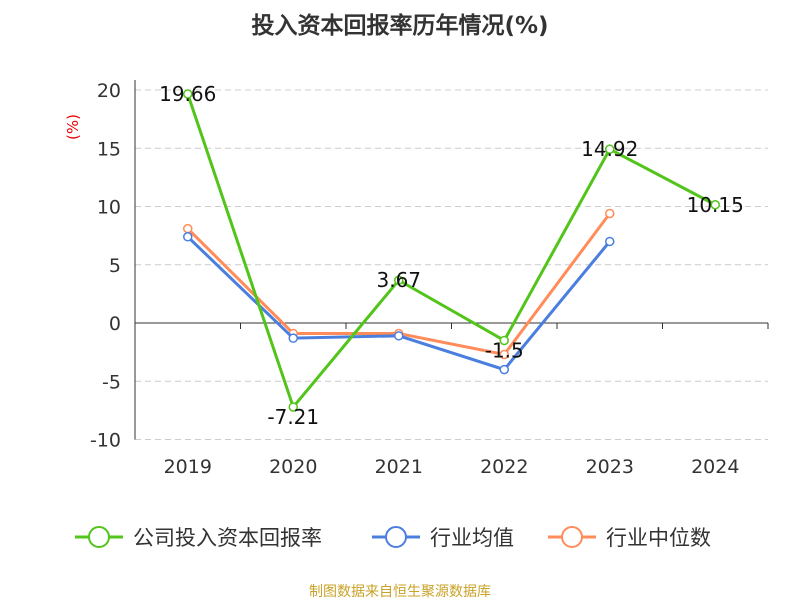  I want to click on series-line, so click(398, 303).